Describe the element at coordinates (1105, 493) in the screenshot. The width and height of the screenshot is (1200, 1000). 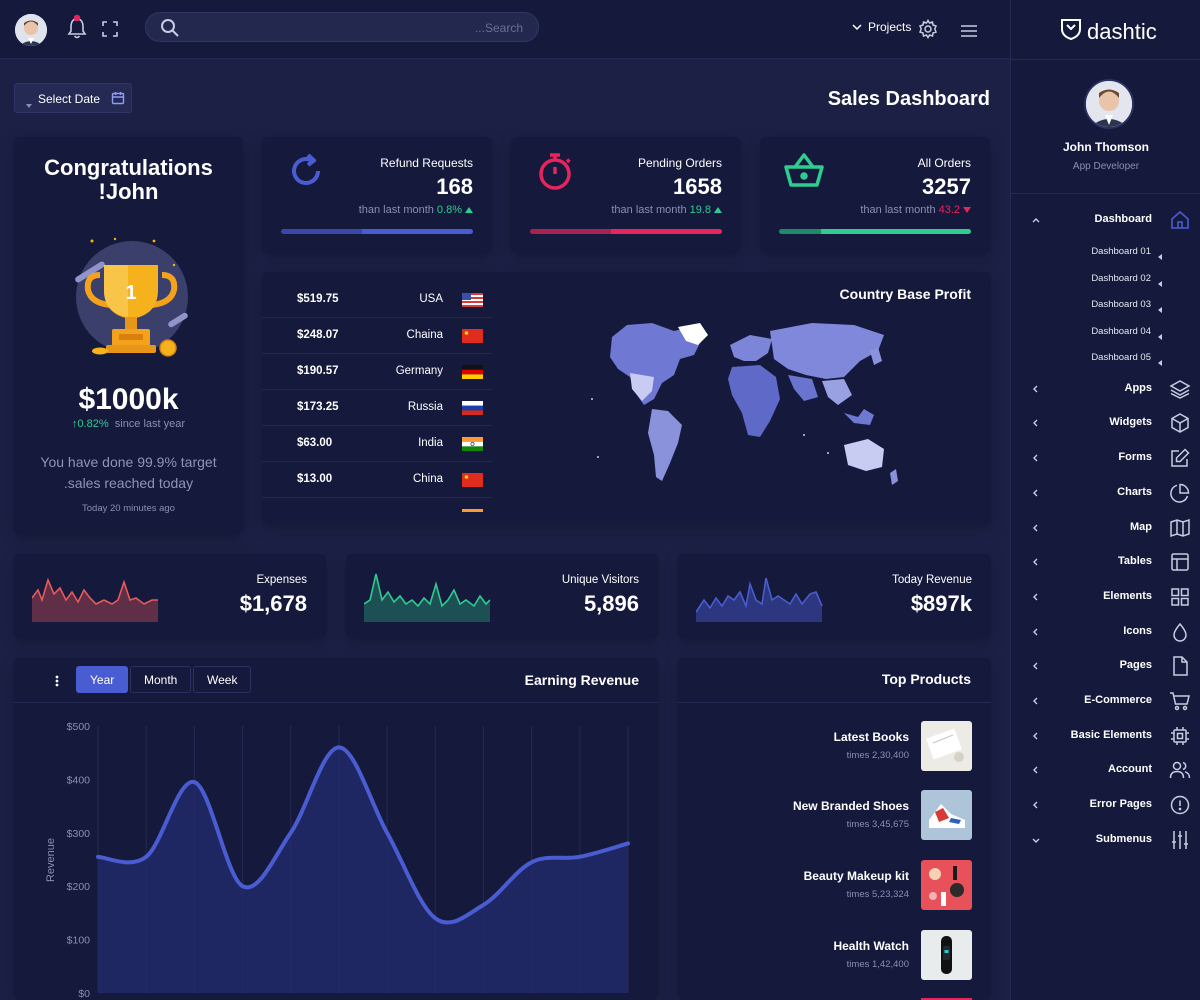
I see `sidebar-item-charts: Charts` at that location.